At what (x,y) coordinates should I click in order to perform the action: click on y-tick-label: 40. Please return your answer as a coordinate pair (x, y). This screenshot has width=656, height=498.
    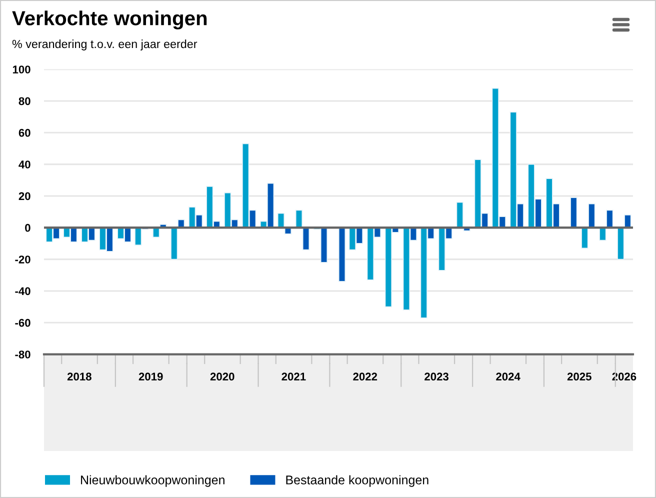
    Looking at the image, I should click on (24, 164).